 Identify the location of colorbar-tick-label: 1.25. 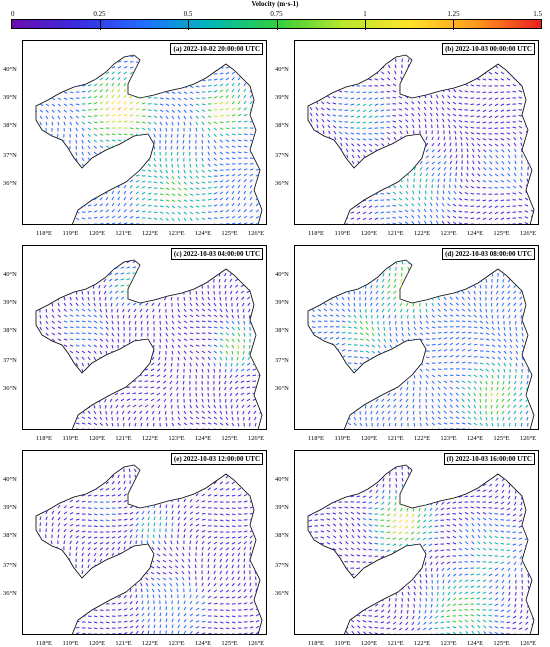
(453, 14).